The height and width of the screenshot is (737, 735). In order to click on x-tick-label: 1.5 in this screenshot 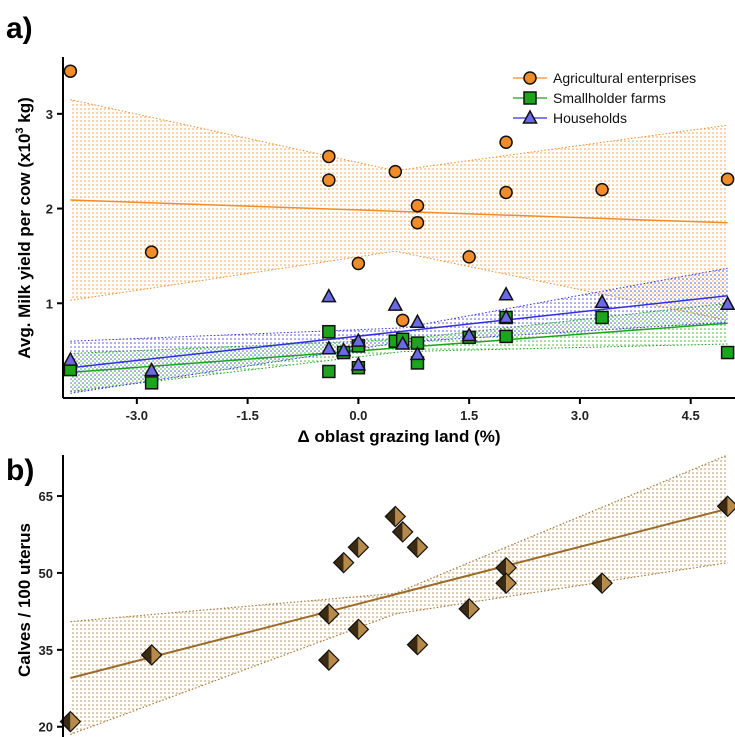, I will do `click(469, 415)`.